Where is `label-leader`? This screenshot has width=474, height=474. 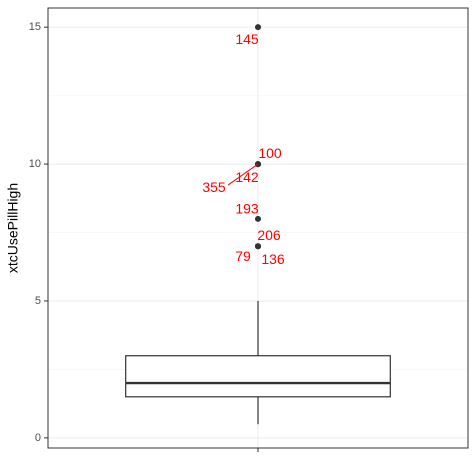
label-leader is located at coordinates (243, 174).